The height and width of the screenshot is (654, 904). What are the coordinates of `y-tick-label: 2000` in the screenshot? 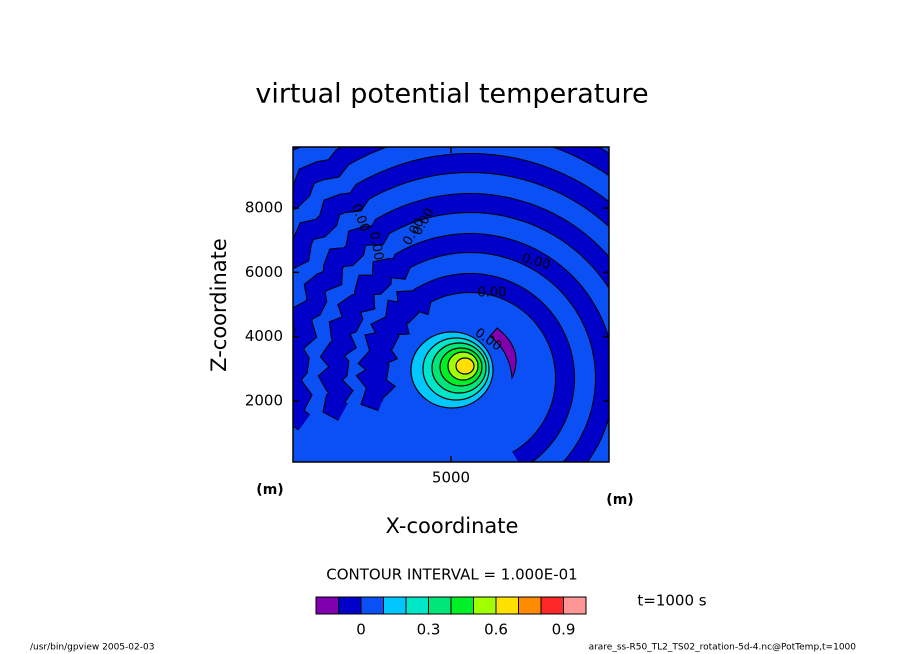 It's located at (264, 400).